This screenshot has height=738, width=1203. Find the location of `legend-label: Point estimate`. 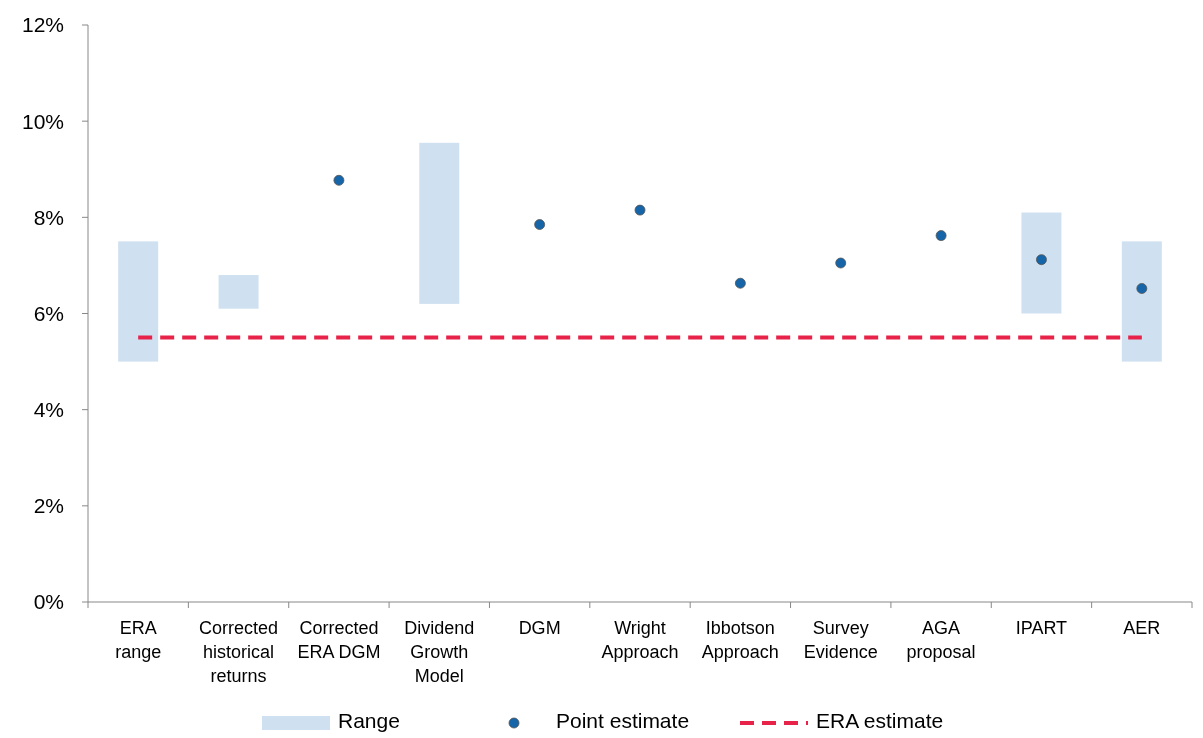

legend-label: Point estimate is located at coordinates (623, 720).